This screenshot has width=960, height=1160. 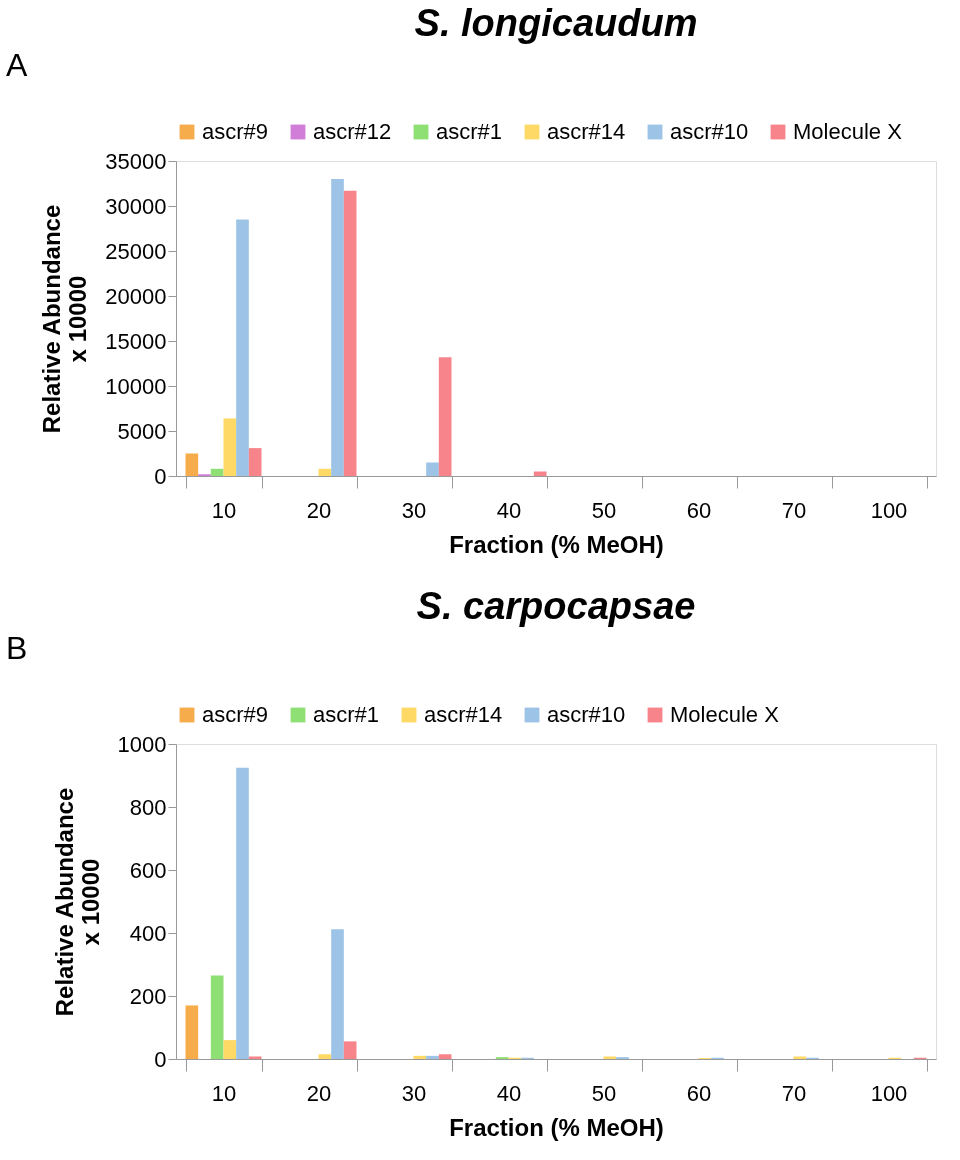 I want to click on chart-title: S. longicaudum, so click(x=556, y=23).